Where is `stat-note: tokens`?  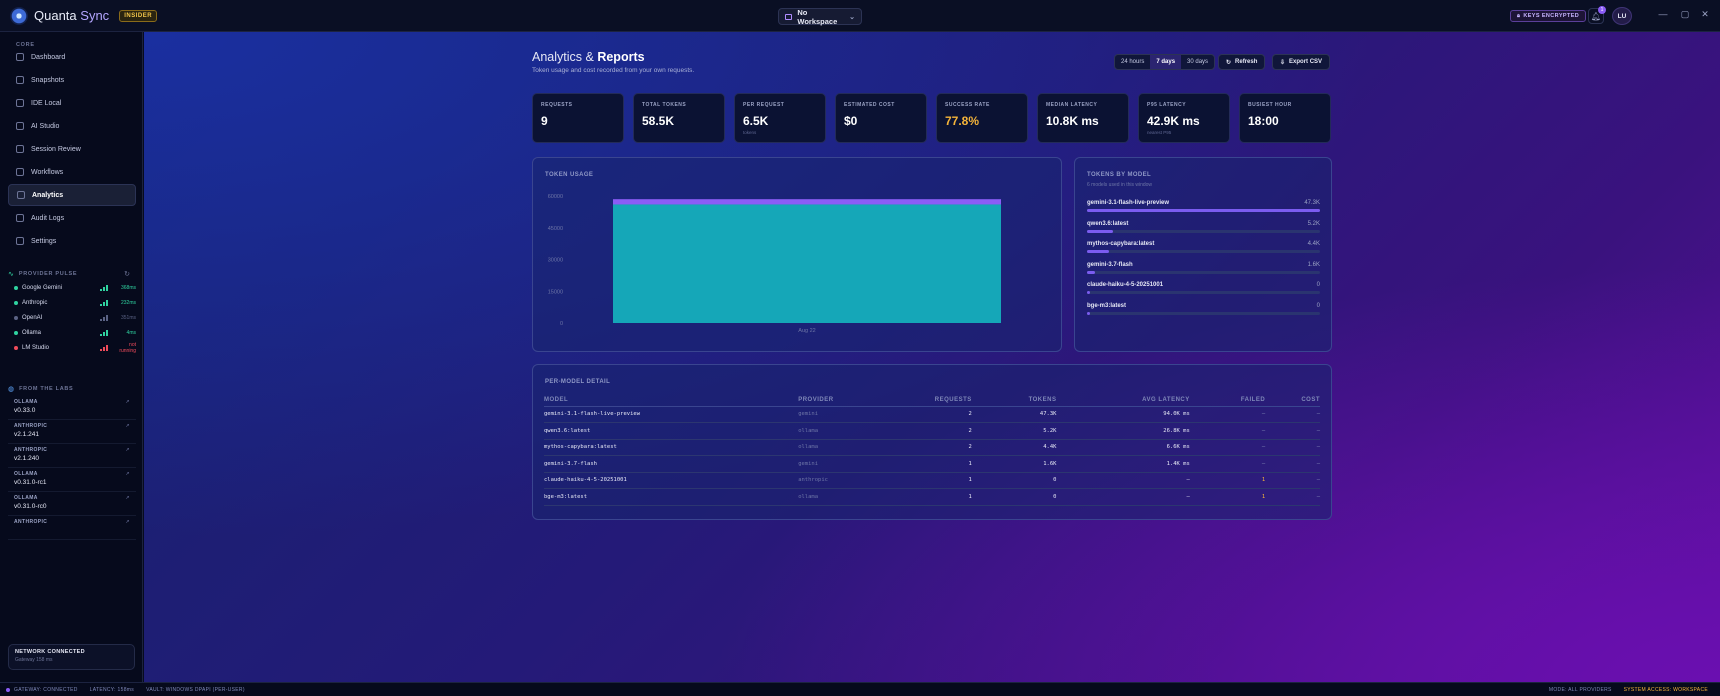 stat-note: tokens is located at coordinates (750, 132).